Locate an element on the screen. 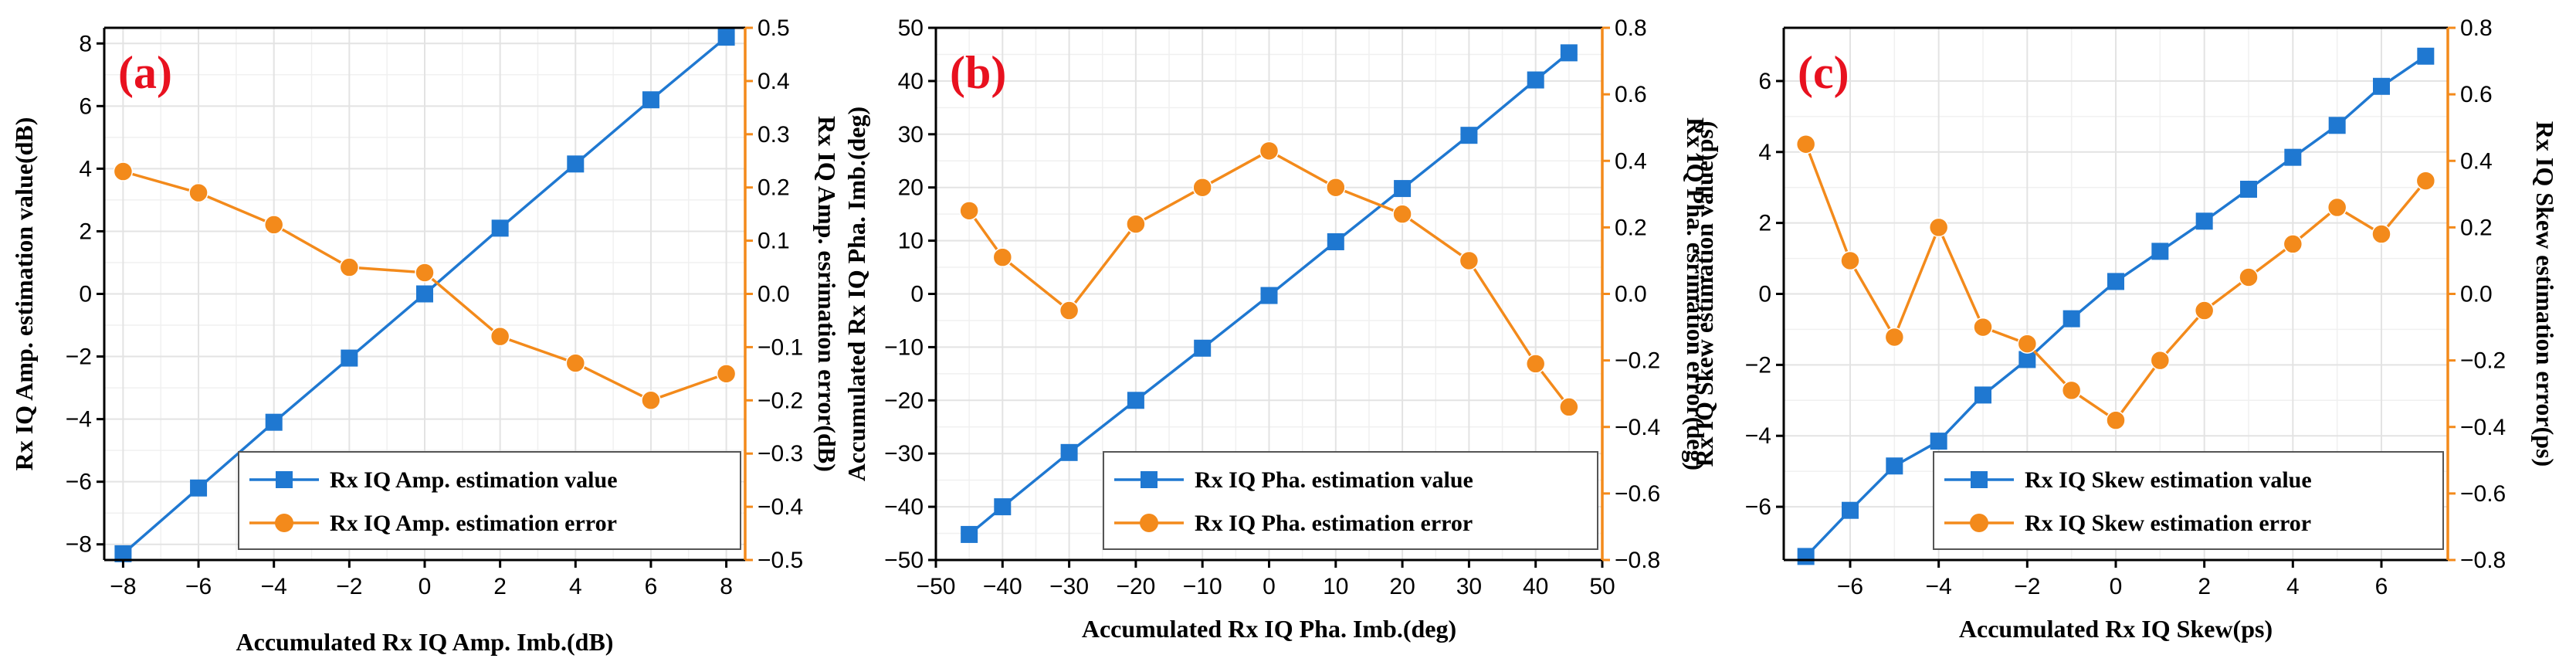 The image size is (2576, 672). x-tick-label: 6 is located at coordinates (2381, 586).